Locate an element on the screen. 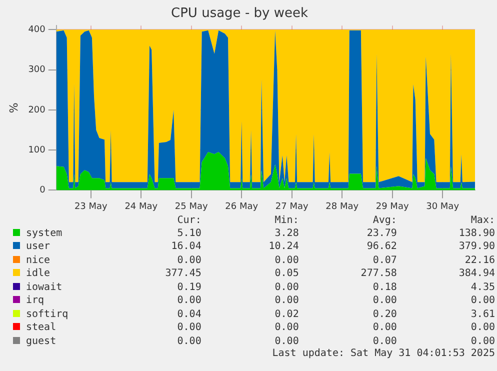 The width and height of the screenshot is (497, 371). y-tick-label: 100 is located at coordinates (37, 150).